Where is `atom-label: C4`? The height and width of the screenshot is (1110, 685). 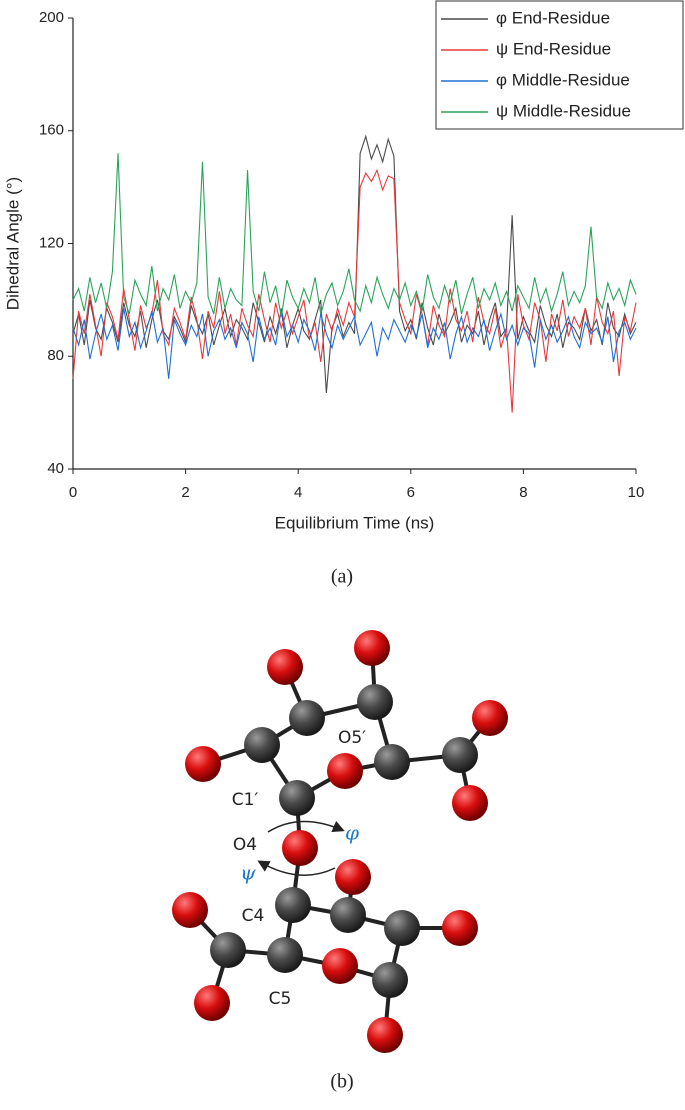
atom-label: C4 is located at coordinates (253, 916).